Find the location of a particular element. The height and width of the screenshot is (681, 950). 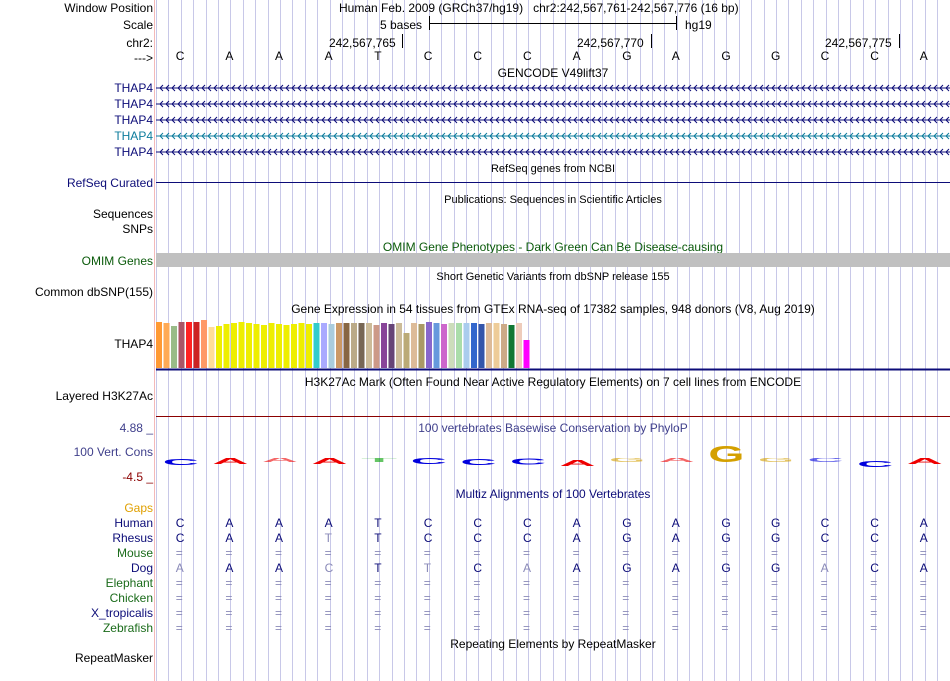

multiz-species-label: Zebrafish is located at coordinates (127, 628).